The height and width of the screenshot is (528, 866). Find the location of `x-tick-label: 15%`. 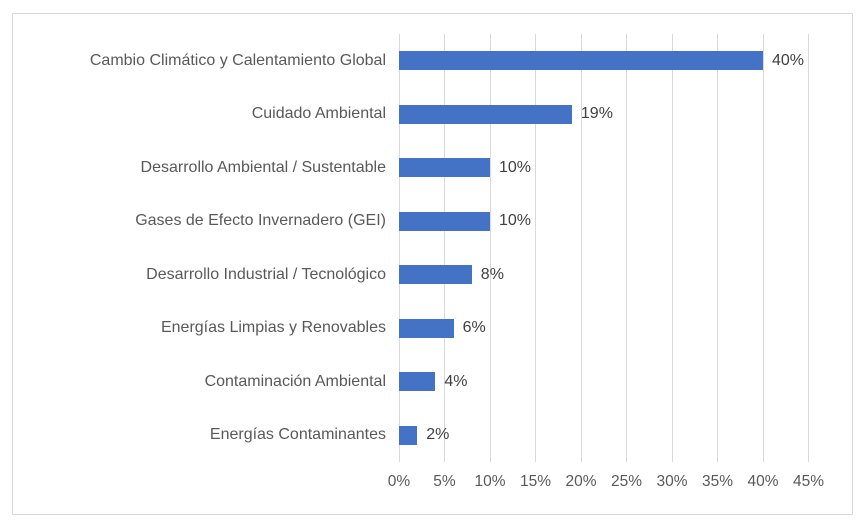

x-tick-label: 15% is located at coordinates (535, 481).